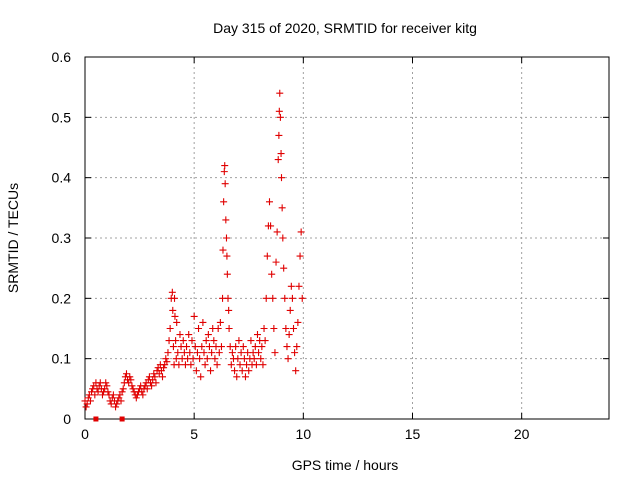 This screenshot has height=480, width=640. What do you see at coordinates (96, 419) in the screenshot?
I see `data-point-square` at bounding box center [96, 419].